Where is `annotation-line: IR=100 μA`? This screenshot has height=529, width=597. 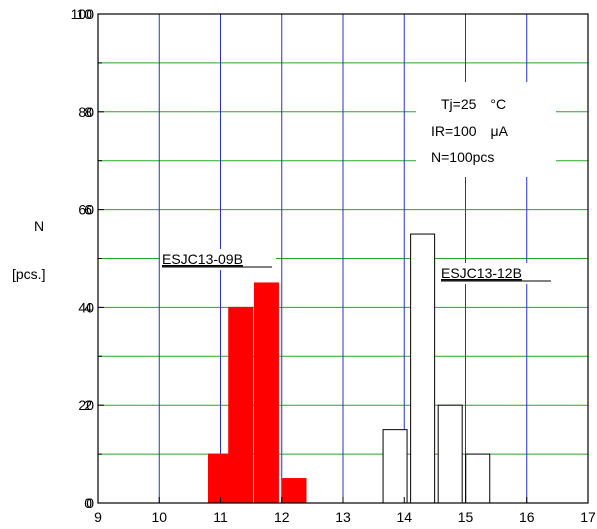
annotation-line: IR=100 μA is located at coordinates (470, 131).